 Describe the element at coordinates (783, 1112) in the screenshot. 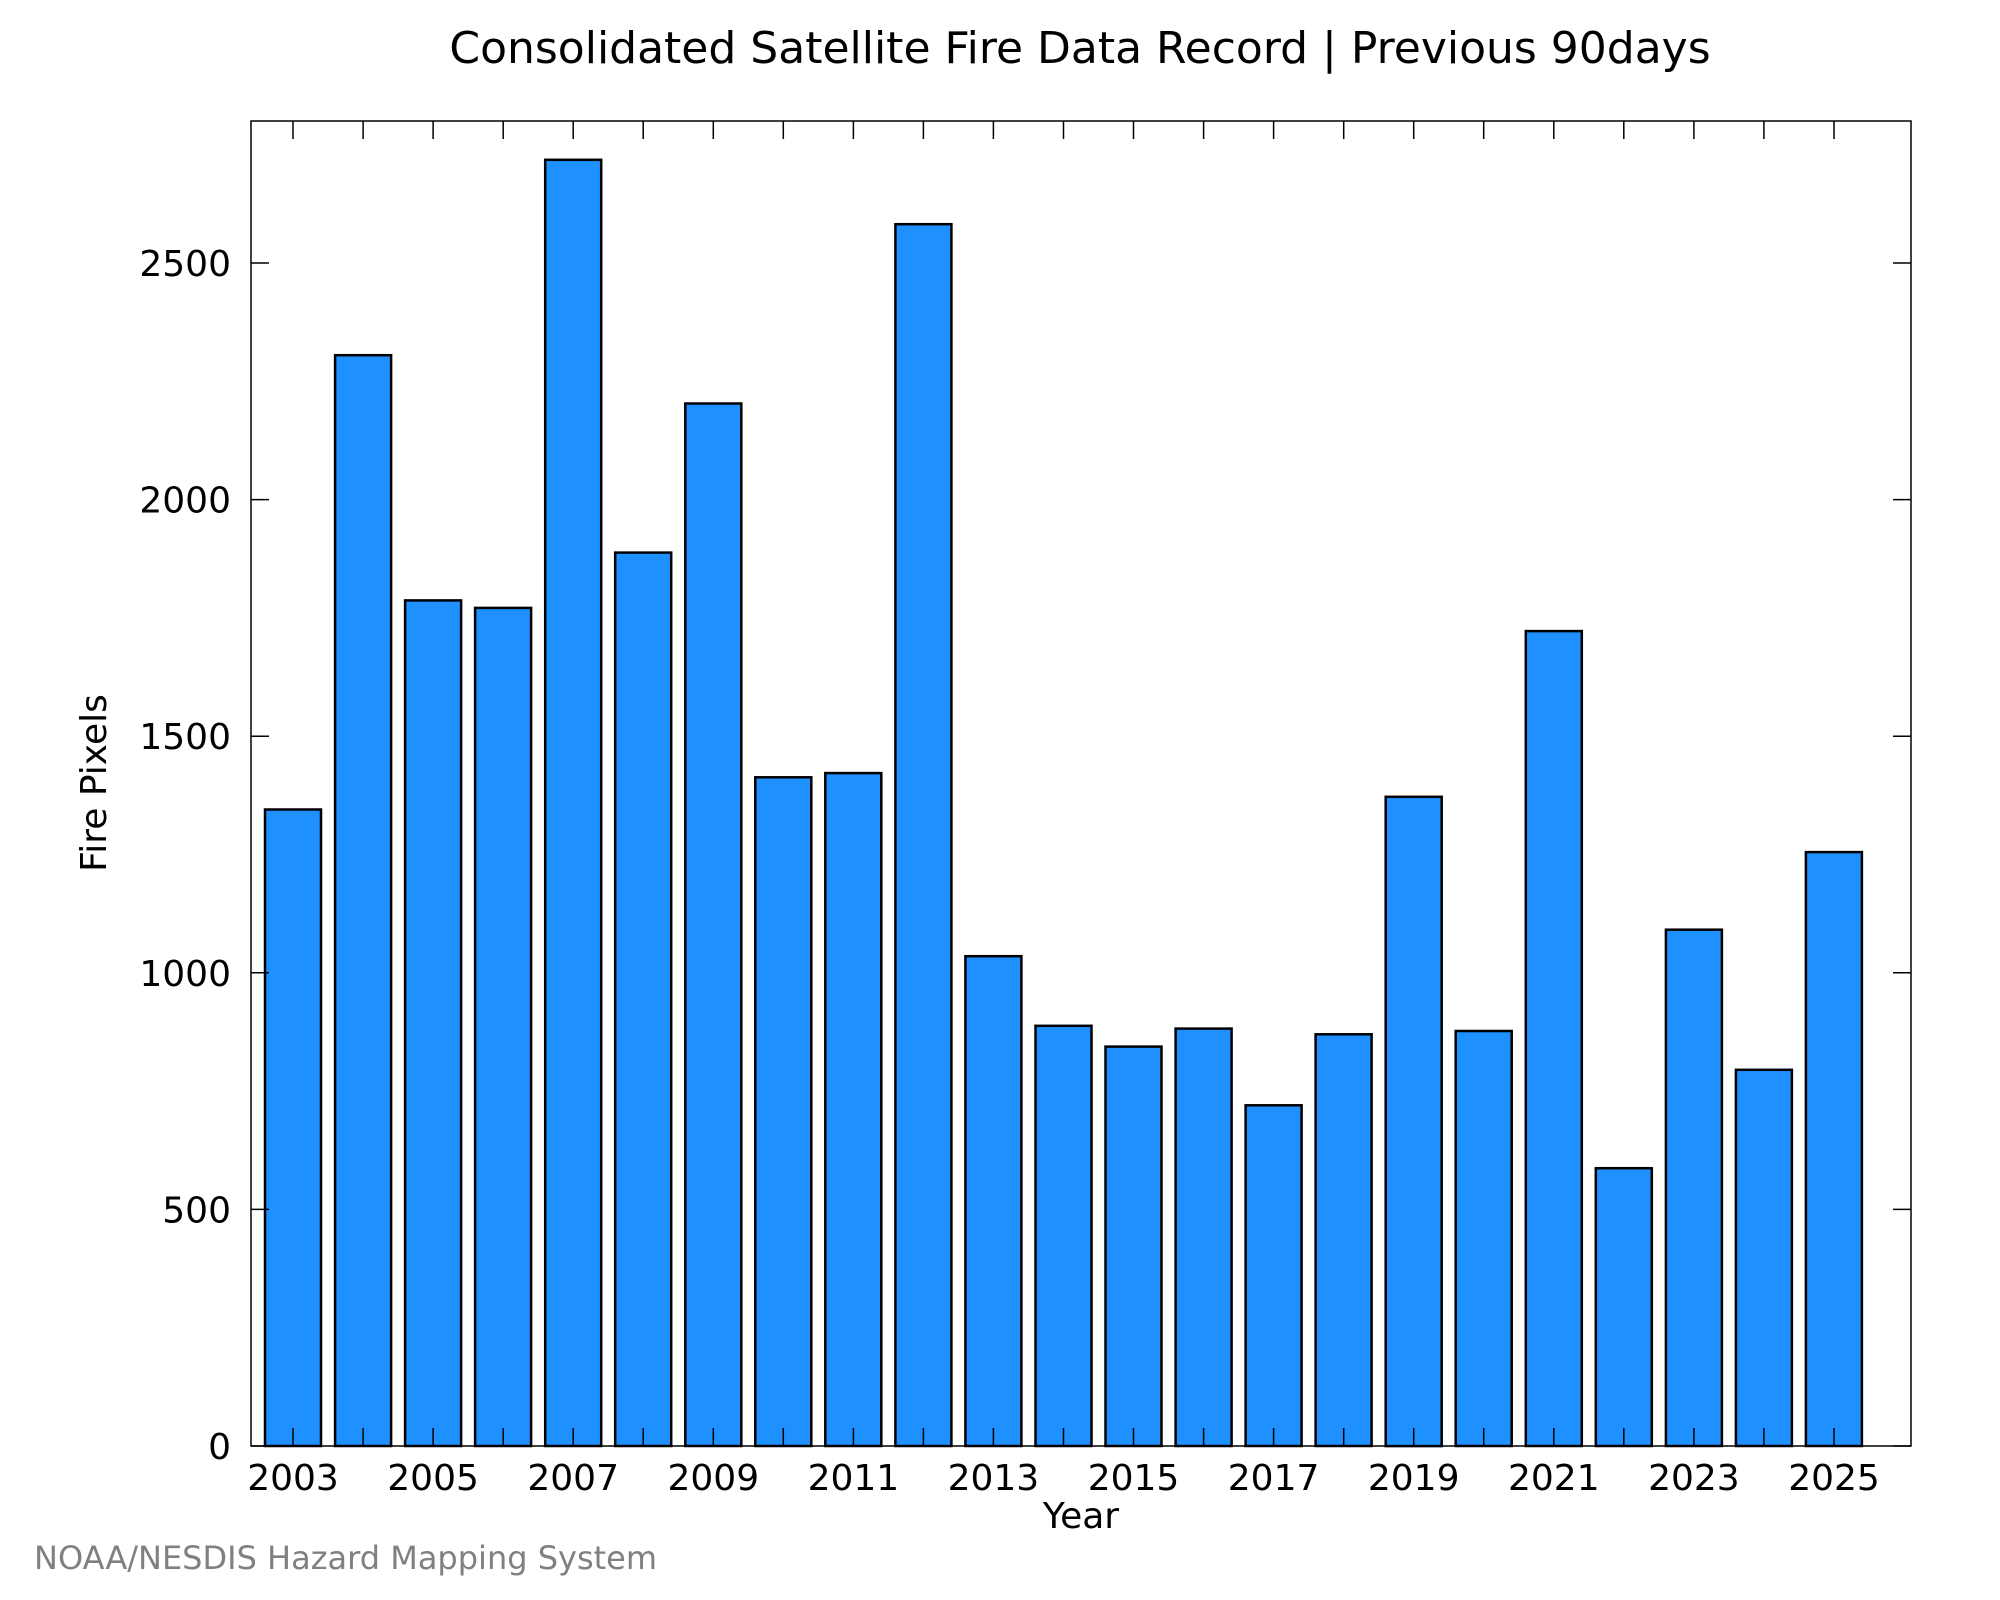

I see `bar-2010` at that location.